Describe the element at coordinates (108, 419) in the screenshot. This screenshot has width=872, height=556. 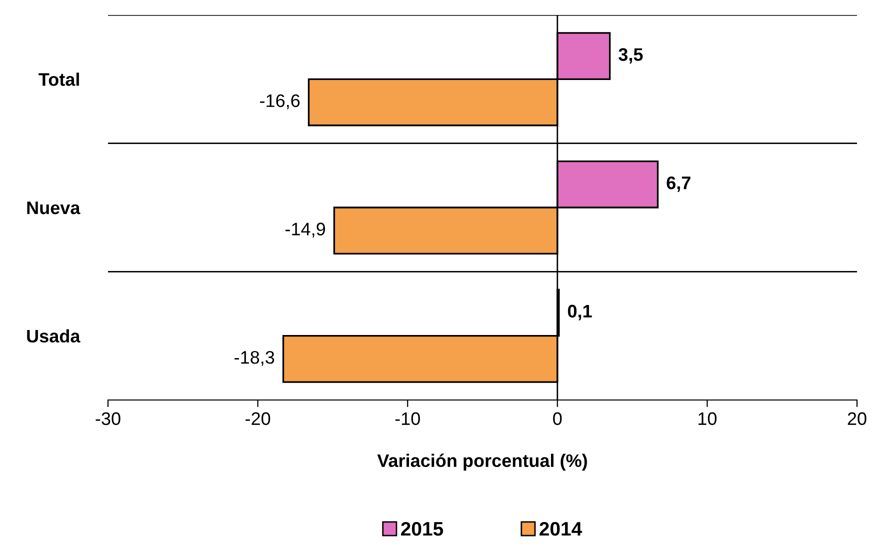
I see `x-tick-label: -30` at that location.